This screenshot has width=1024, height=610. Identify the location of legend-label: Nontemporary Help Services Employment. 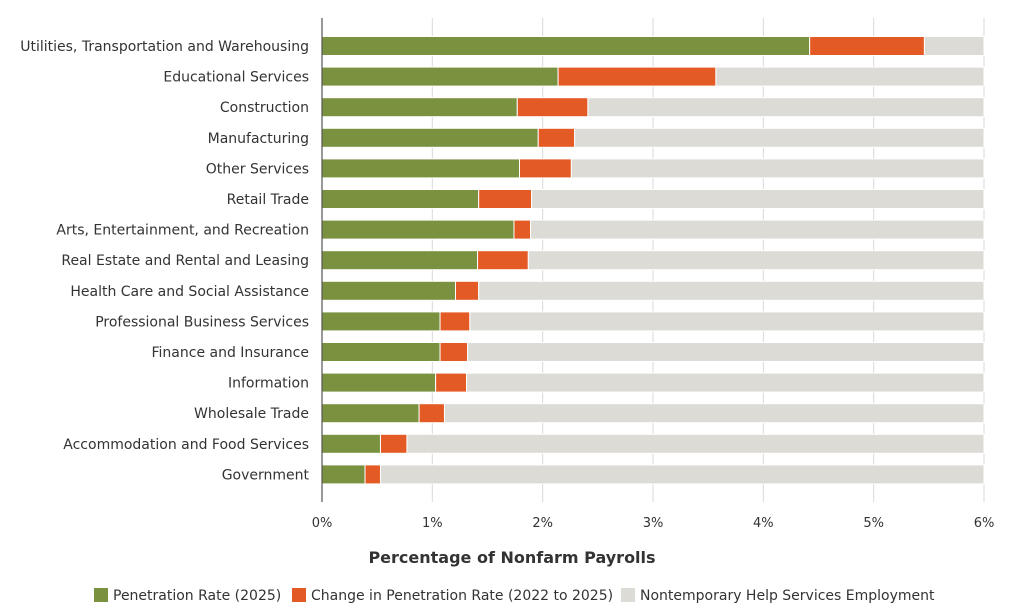
(787, 596).